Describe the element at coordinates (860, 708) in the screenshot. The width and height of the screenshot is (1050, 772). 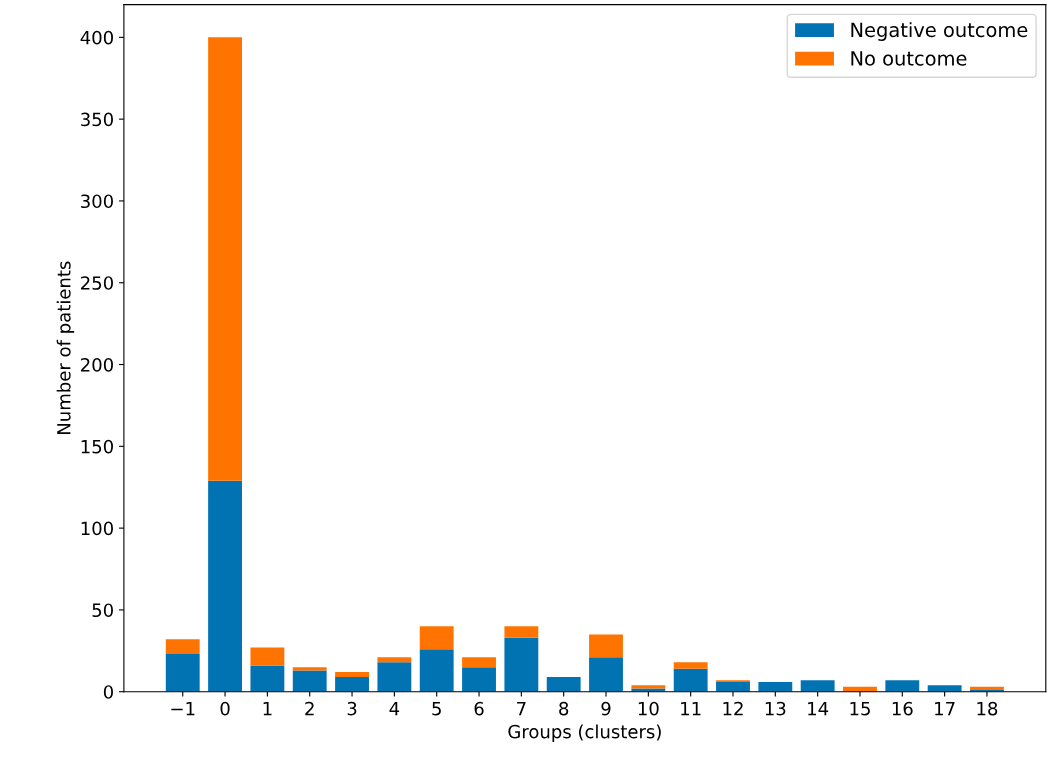
I see `x-tick-label: 15` at that location.